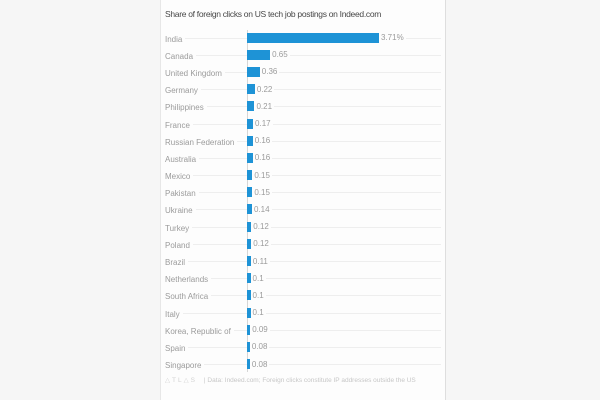  Describe the element at coordinates (182, 194) in the screenshot. I see `country-label: Pakistan` at that location.